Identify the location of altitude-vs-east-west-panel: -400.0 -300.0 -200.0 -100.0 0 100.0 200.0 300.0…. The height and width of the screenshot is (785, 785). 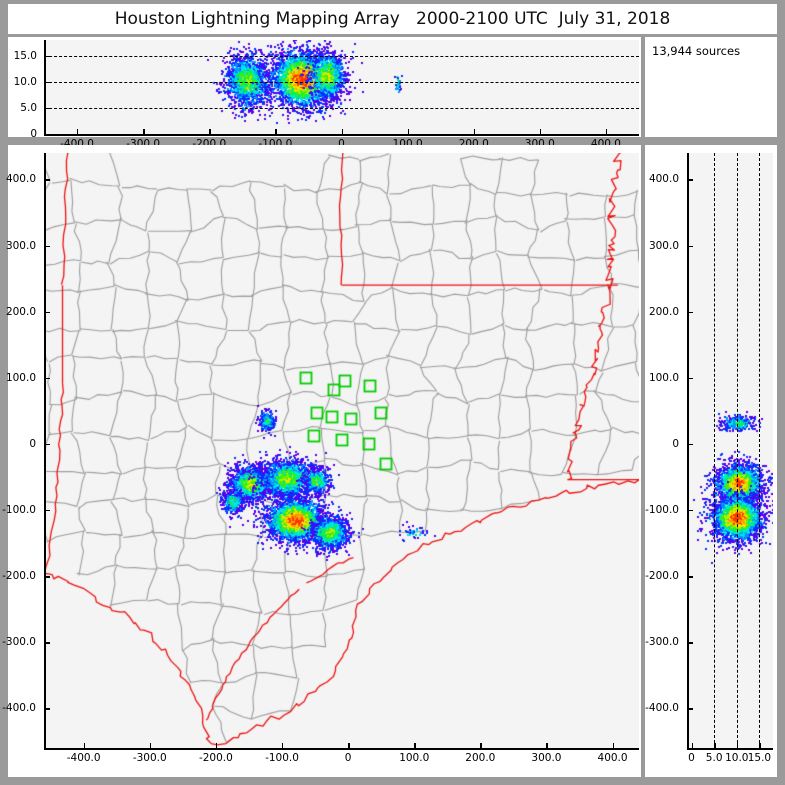
(324, 93).